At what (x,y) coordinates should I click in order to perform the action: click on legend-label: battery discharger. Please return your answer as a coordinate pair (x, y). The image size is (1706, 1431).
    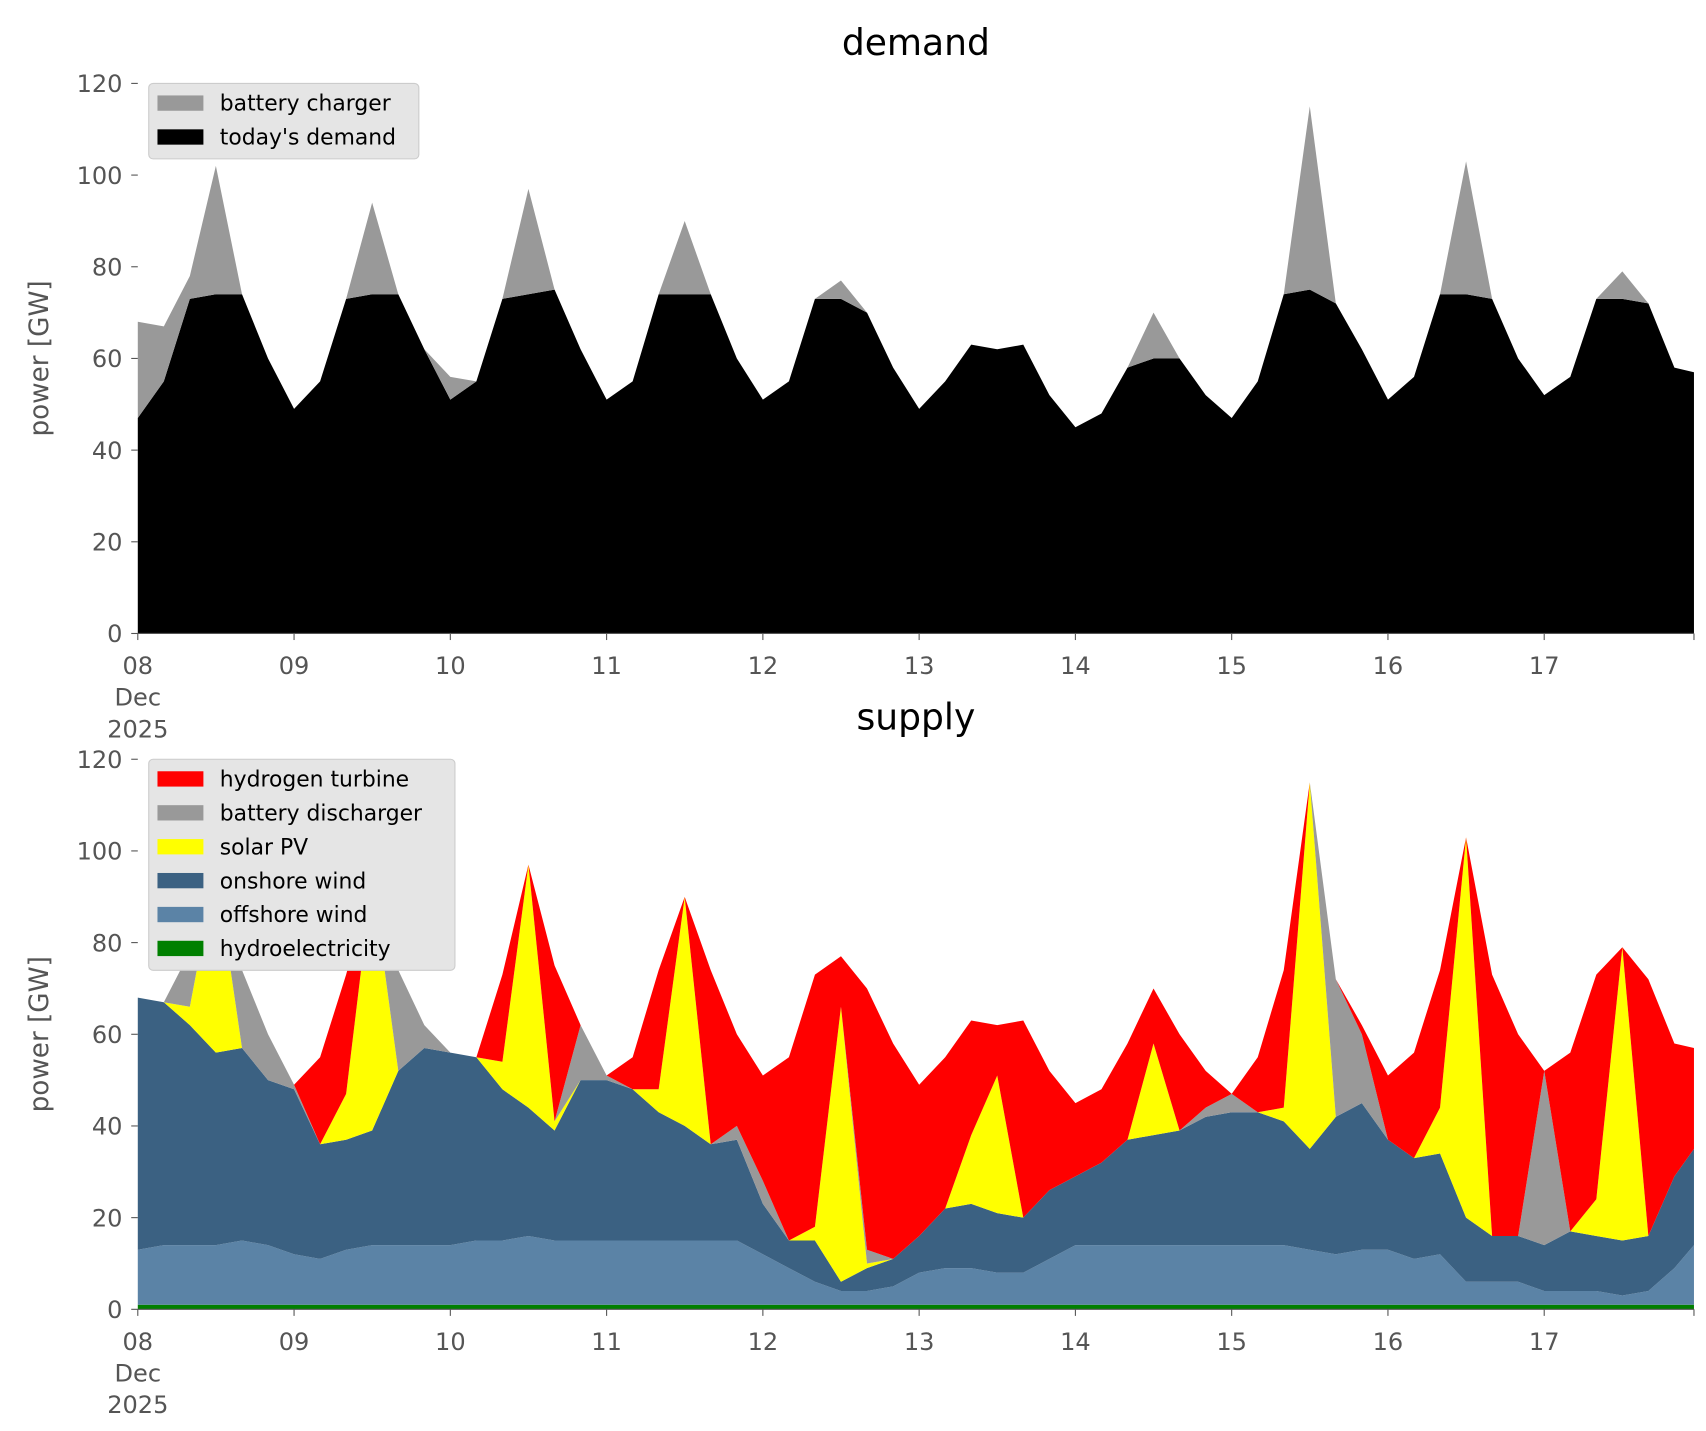
    Looking at the image, I should click on (321, 813).